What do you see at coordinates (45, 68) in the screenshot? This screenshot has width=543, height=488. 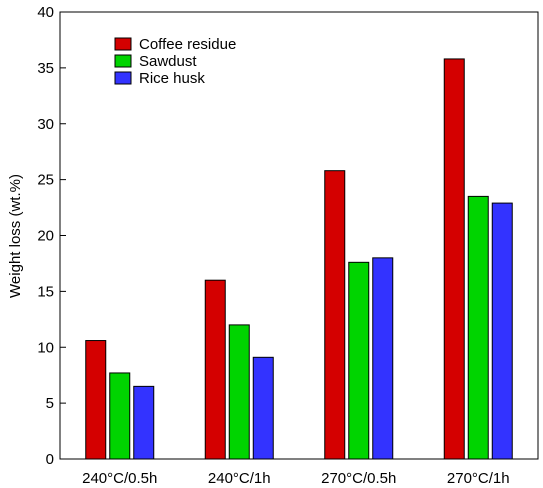 I see `y-tick-label: 35` at bounding box center [45, 68].